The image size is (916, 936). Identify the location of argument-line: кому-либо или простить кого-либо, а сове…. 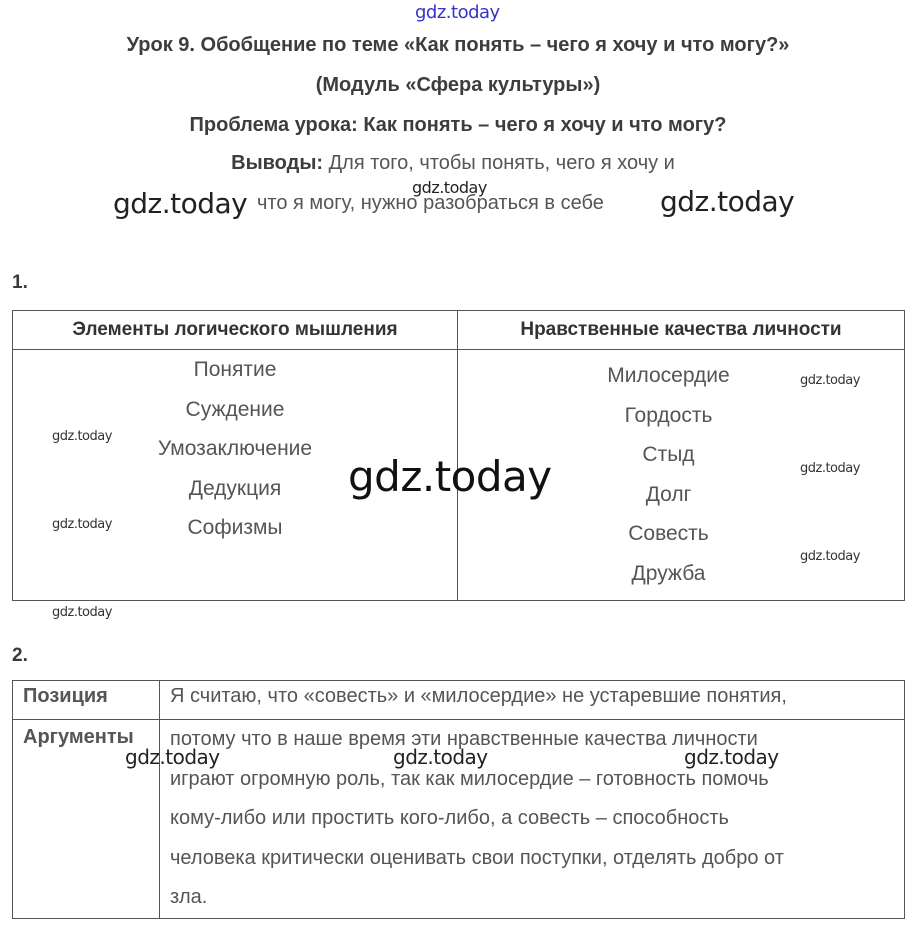
(449, 818).